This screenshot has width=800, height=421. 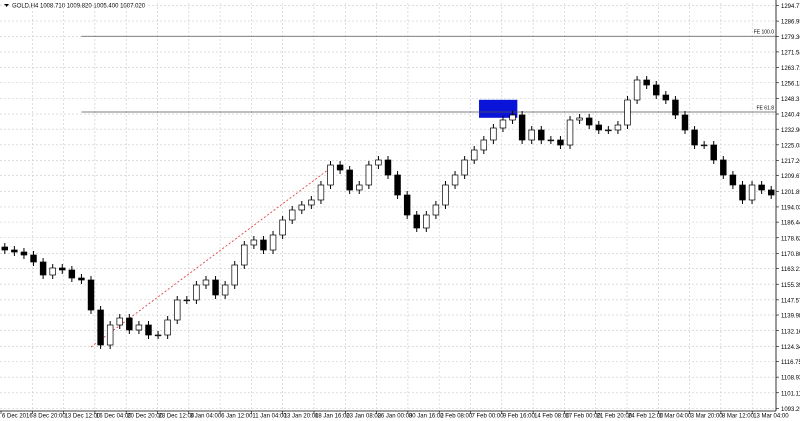 I want to click on x-tick-label: 23 Dec 12:00, so click(x=177, y=417).